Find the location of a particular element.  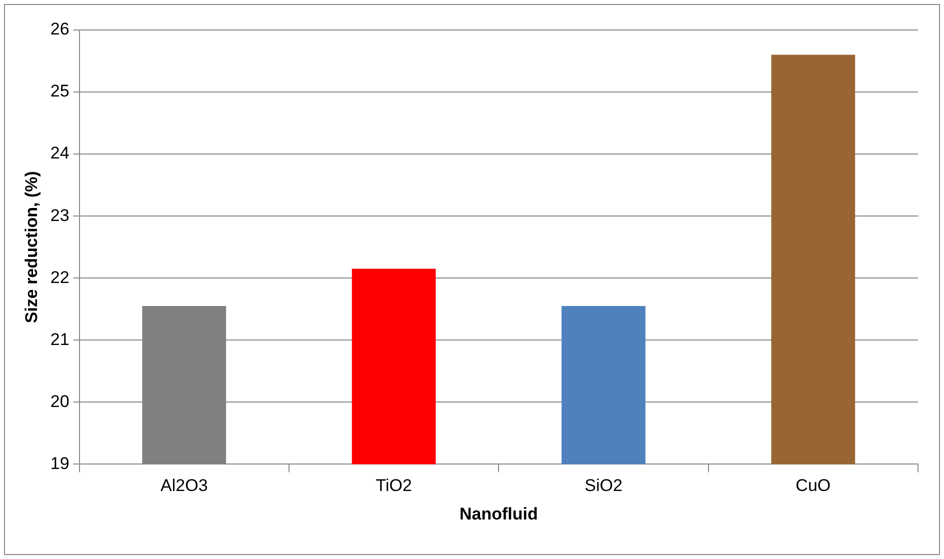

y-tick-label: 21 is located at coordinates (60, 339).